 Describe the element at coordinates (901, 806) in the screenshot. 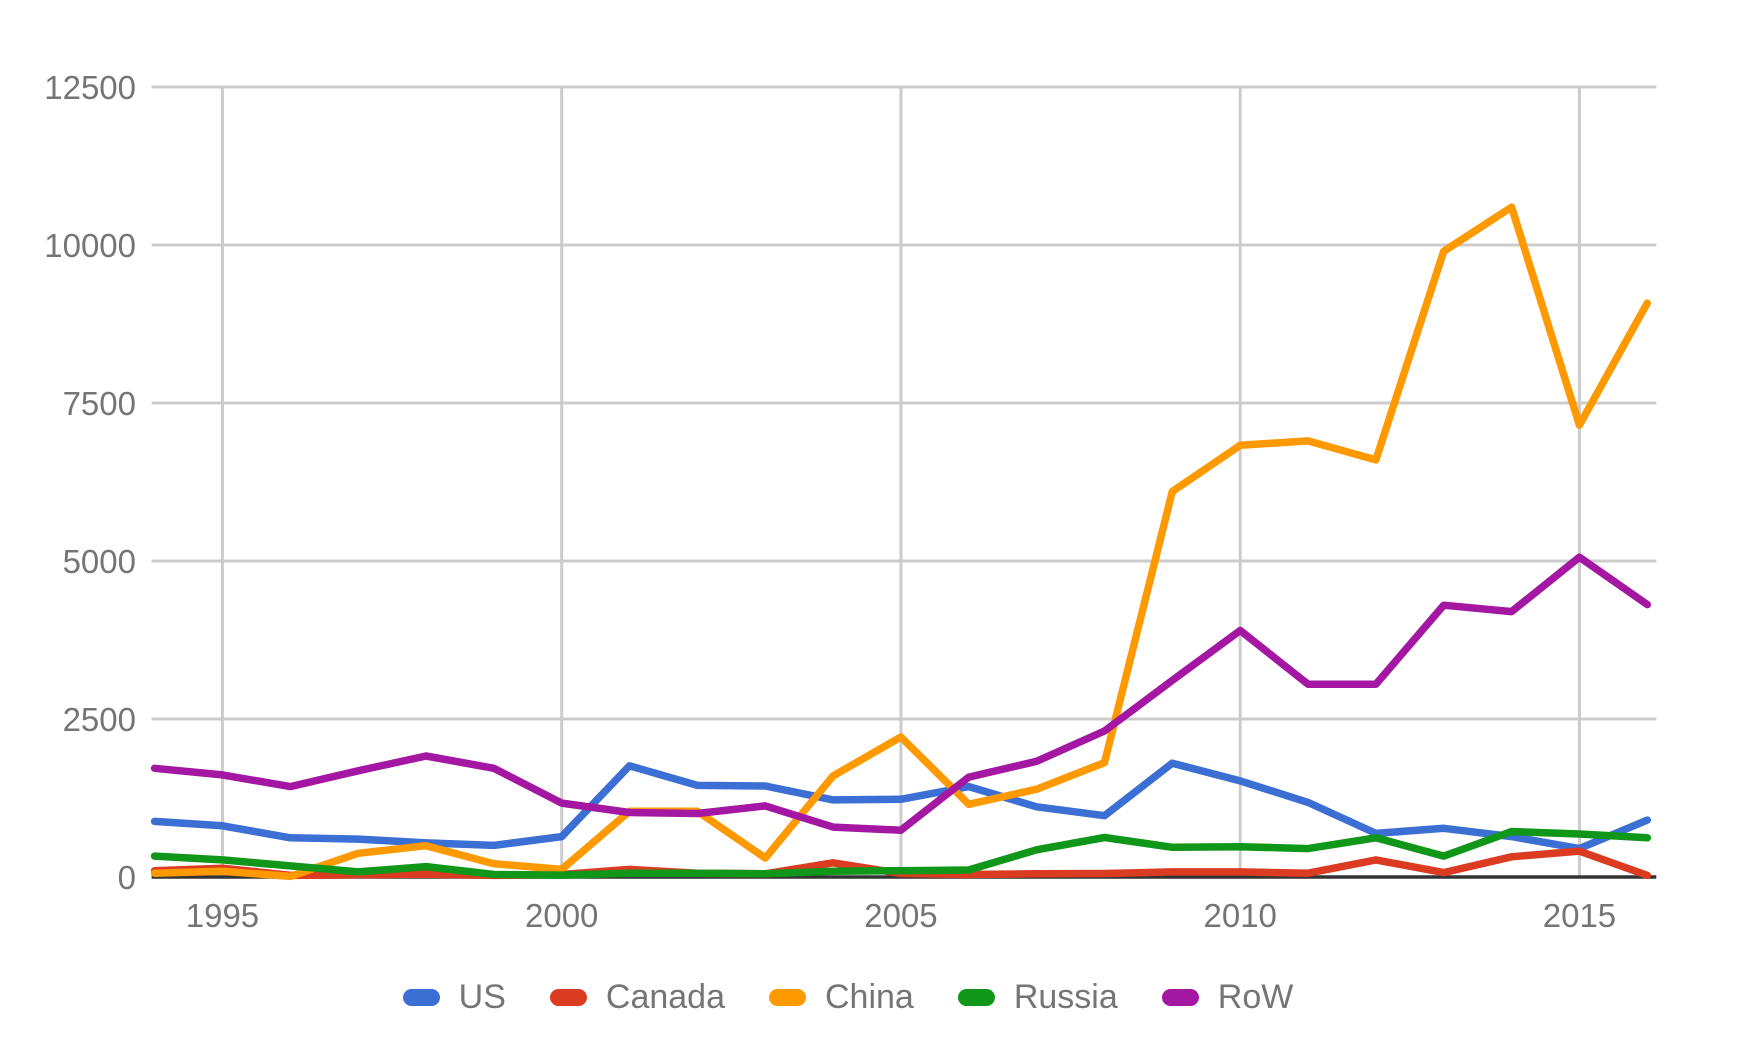

I see `series-line-us` at that location.